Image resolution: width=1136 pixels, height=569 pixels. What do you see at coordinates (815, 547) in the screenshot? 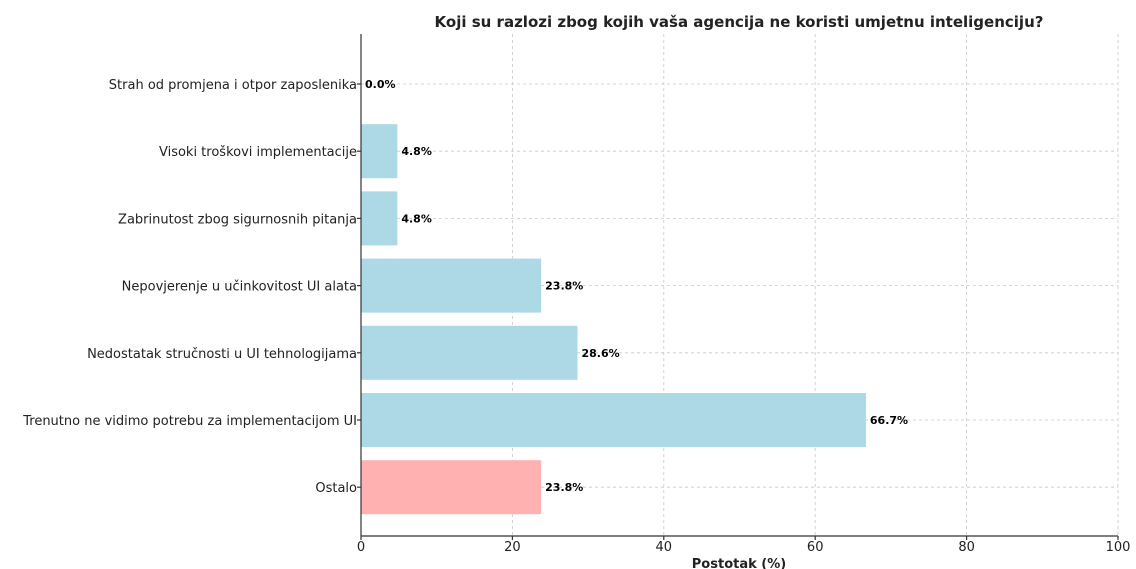
I see `x-tick-label: 60` at bounding box center [815, 547].